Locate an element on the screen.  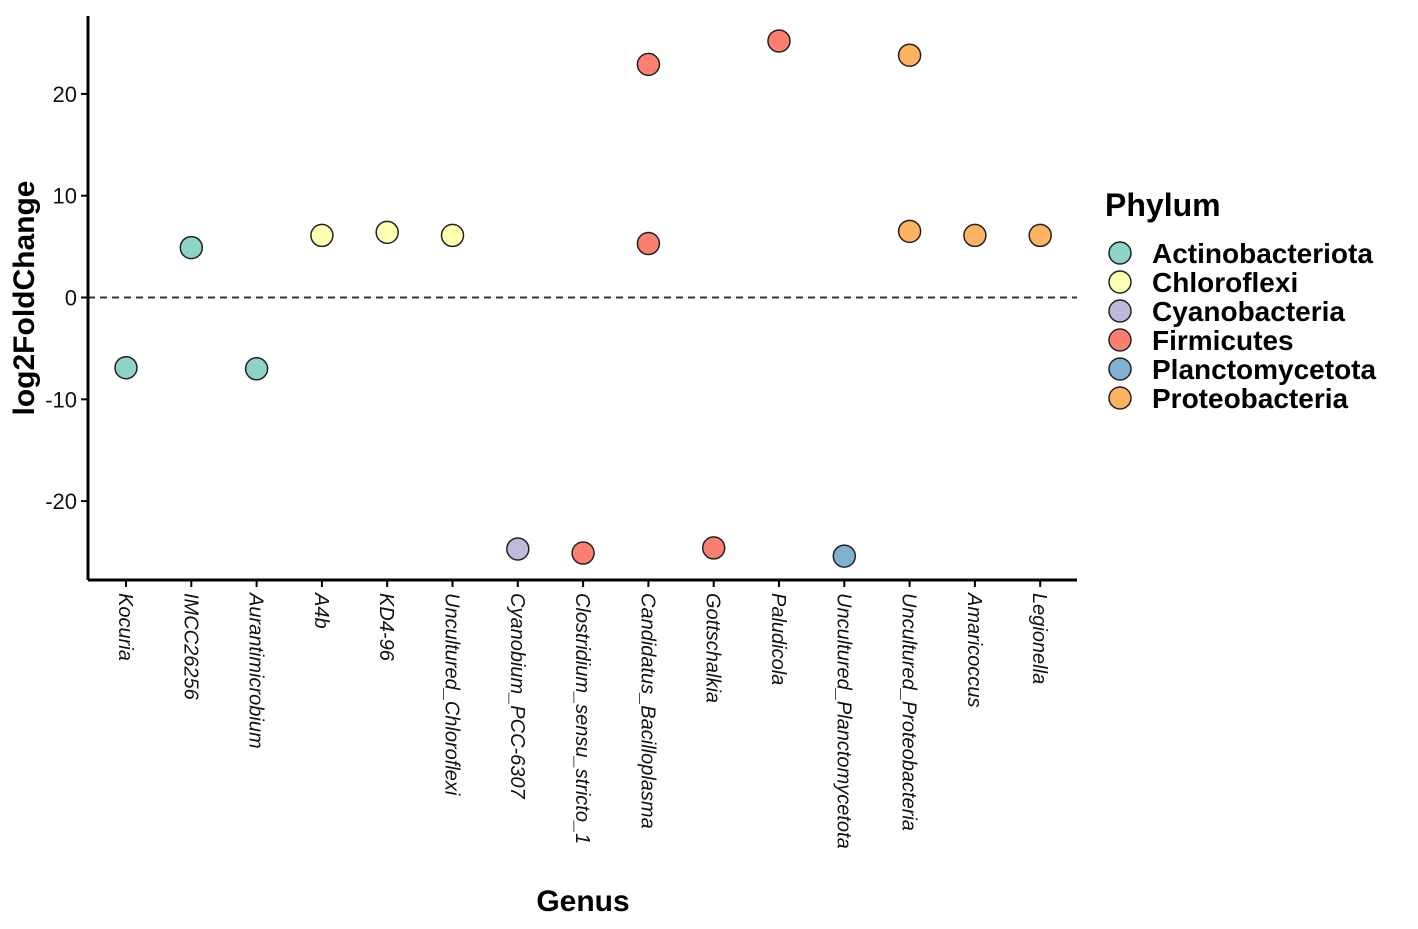
y-tick-label: -10 is located at coordinates (61, 399).